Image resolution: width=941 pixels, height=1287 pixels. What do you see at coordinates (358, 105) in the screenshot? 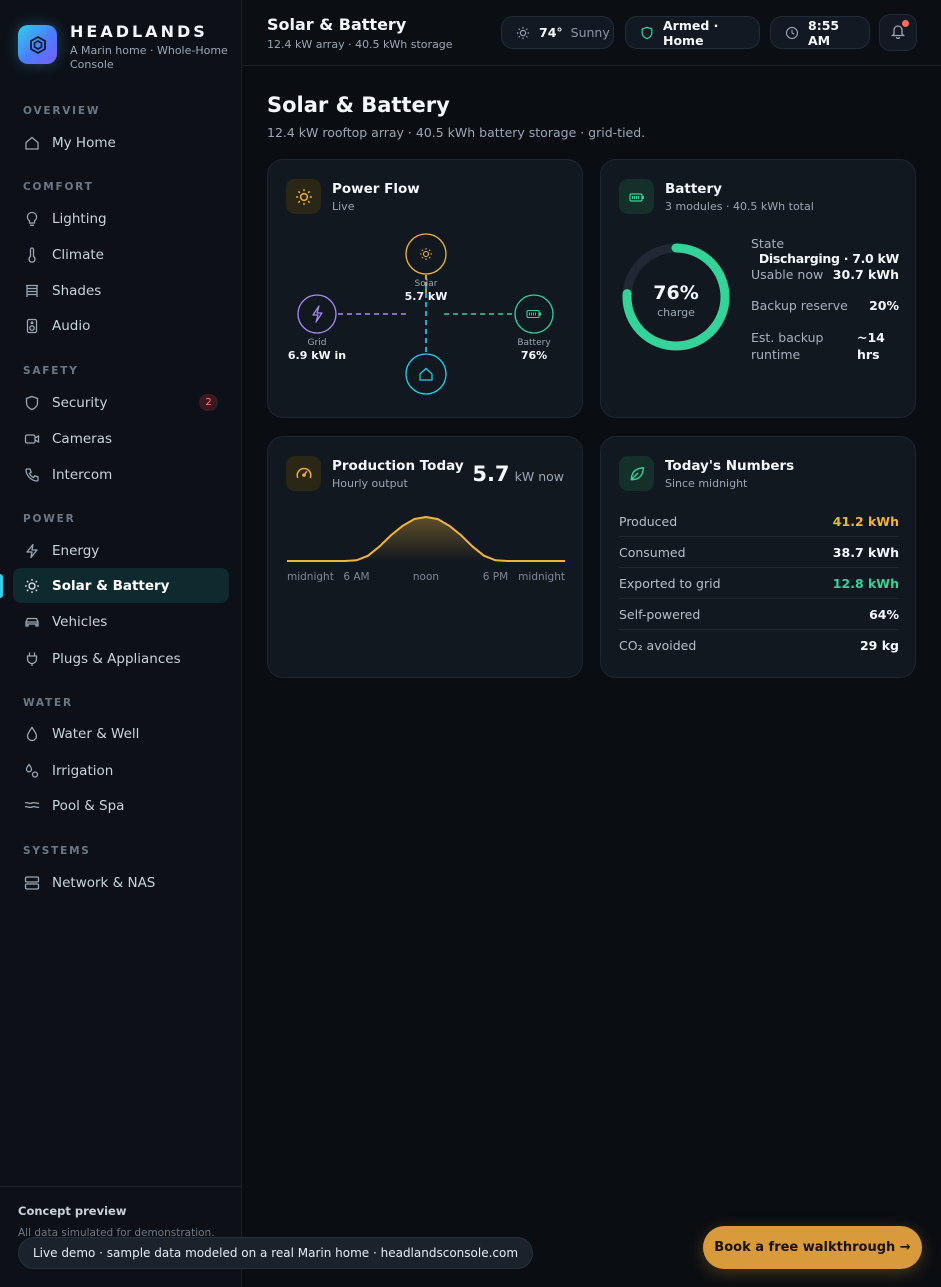
I see `page-title: Solar & Battery` at bounding box center [358, 105].